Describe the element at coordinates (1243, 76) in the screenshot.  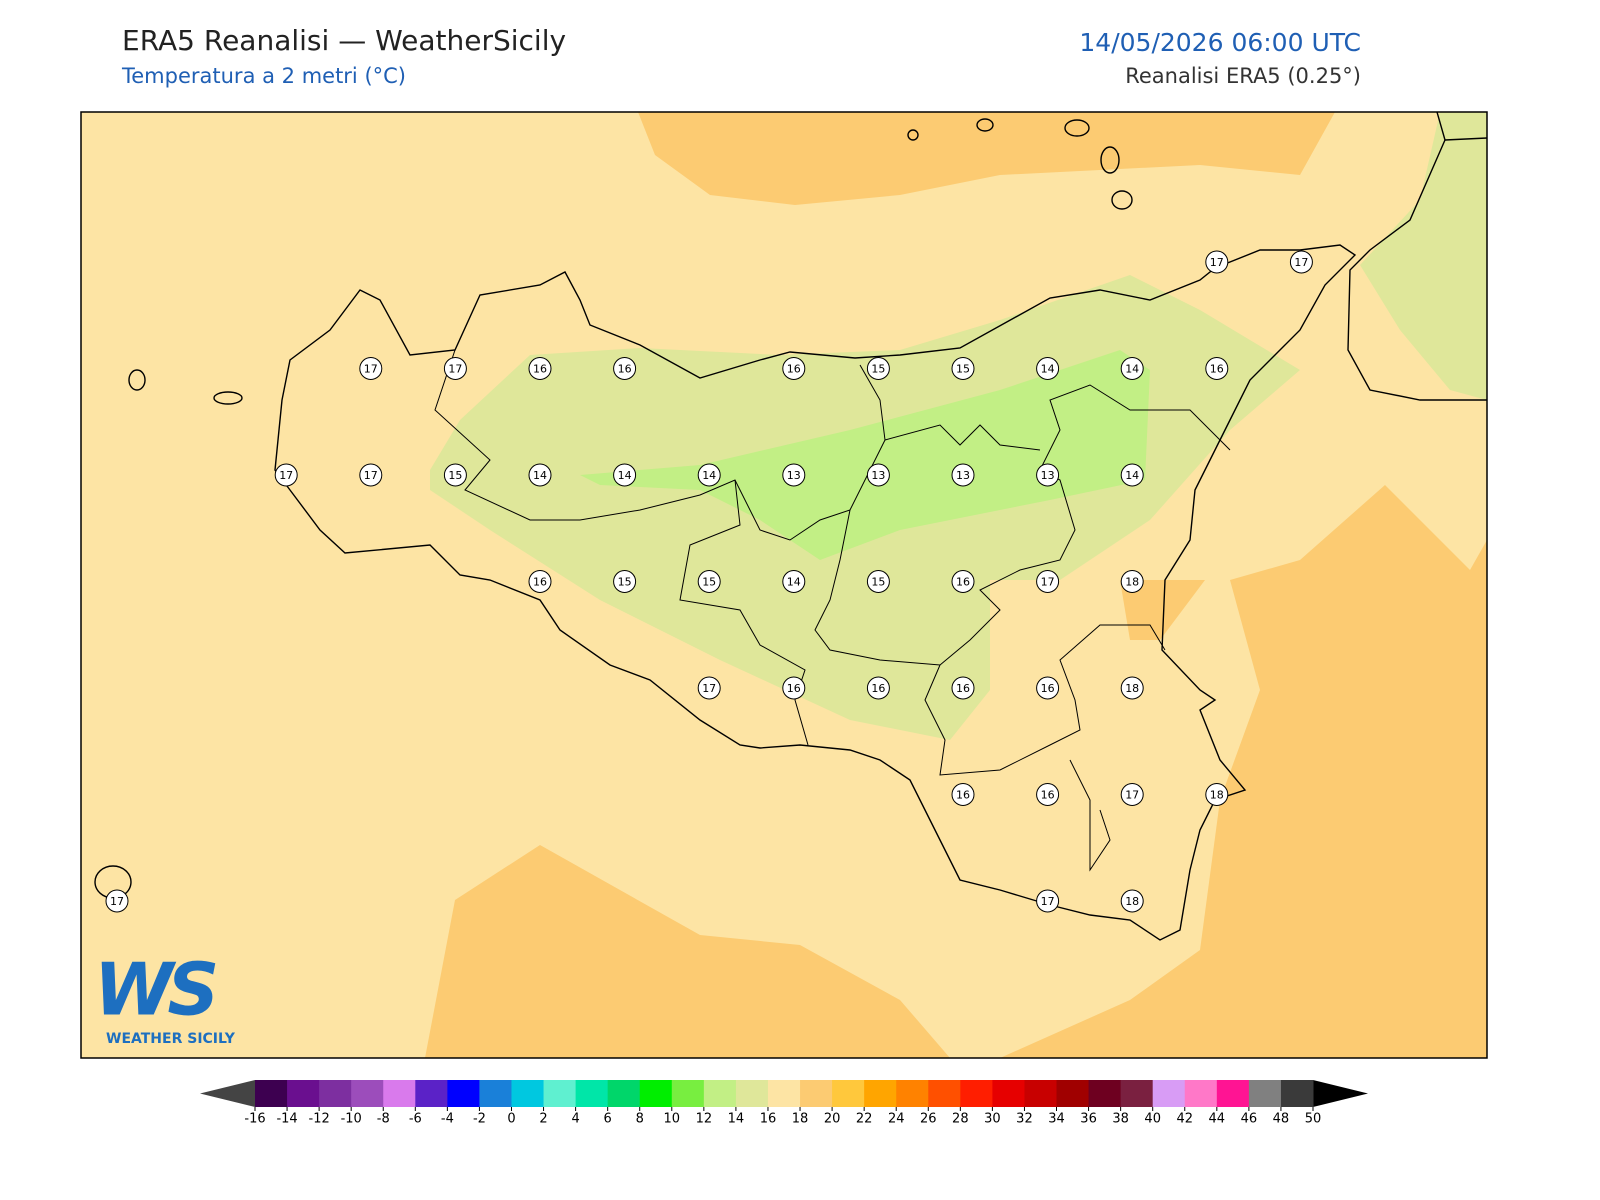
I see `source: Reanalisi ERA5 (0.25°)` at that location.